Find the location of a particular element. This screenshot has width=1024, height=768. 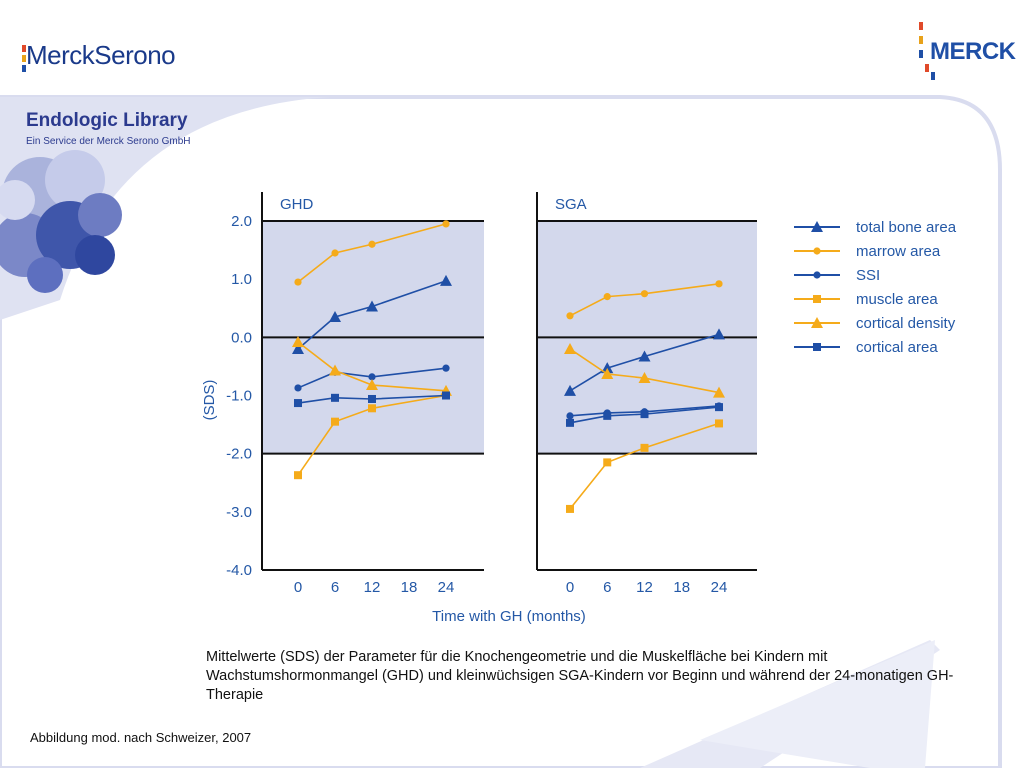

library-title: Endologic Library is located at coordinates (107, 120).